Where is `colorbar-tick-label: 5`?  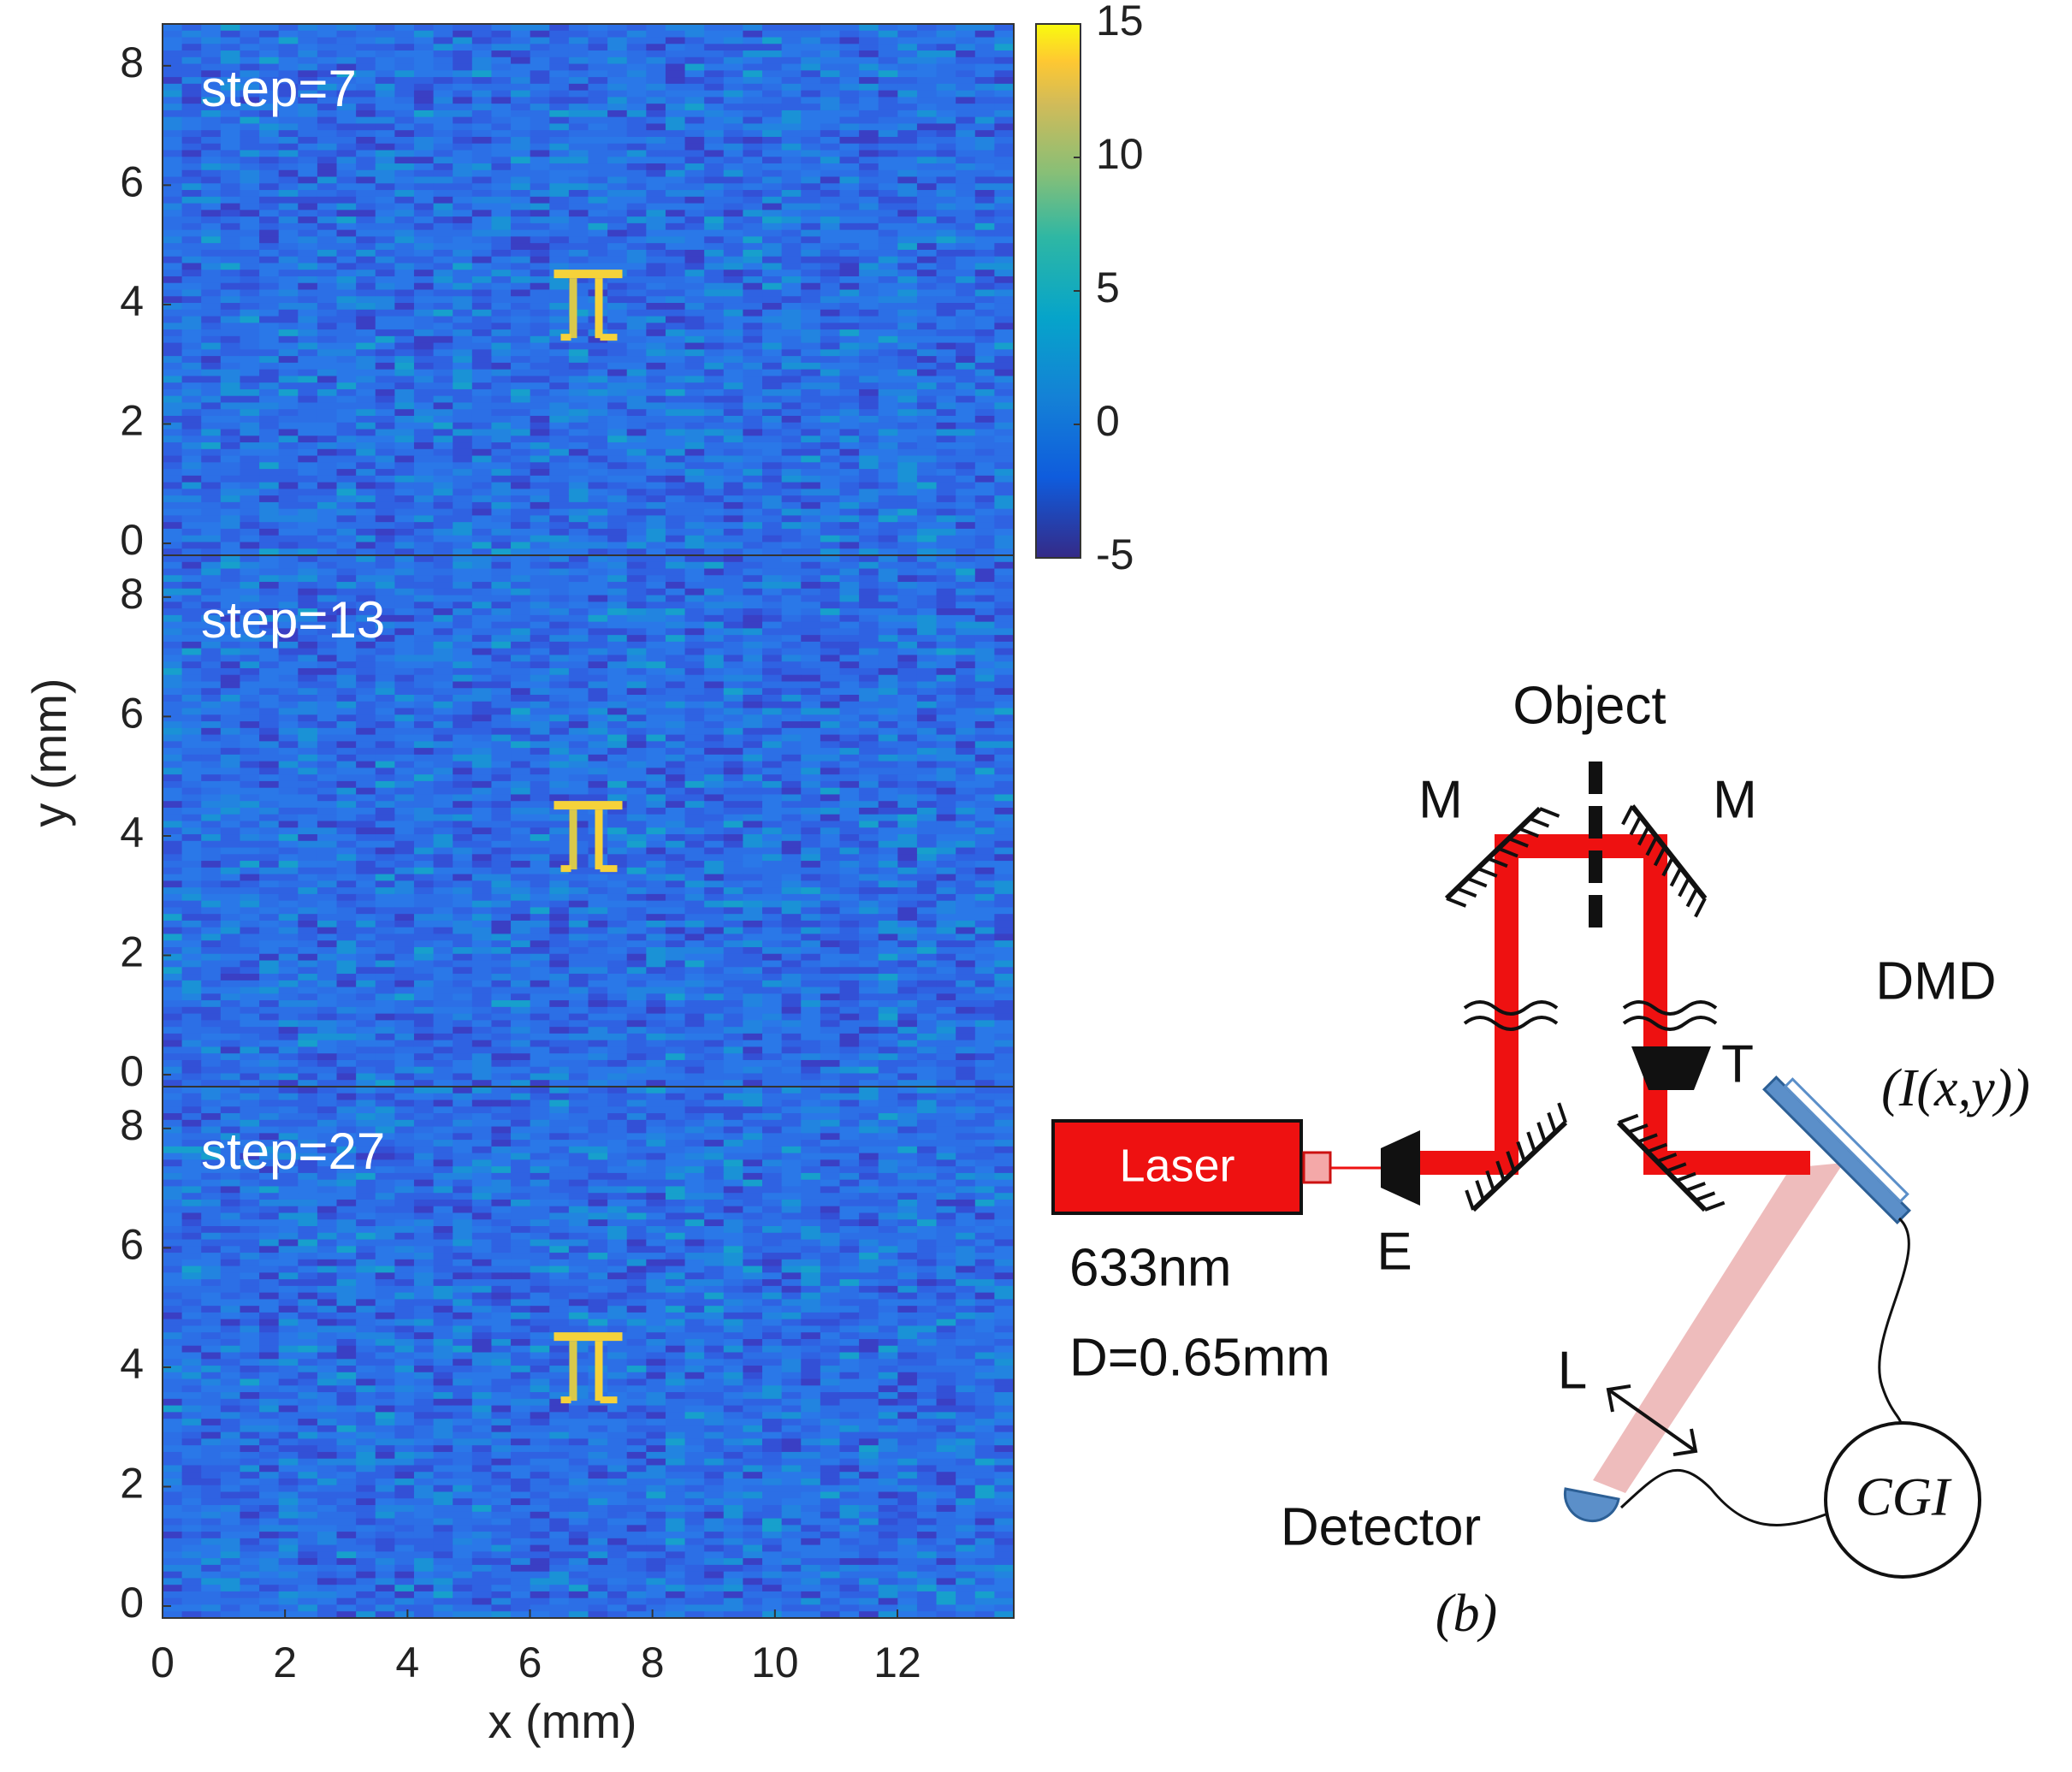 colorbar-tick-label: 5 is located at coordinates (1108, 288).